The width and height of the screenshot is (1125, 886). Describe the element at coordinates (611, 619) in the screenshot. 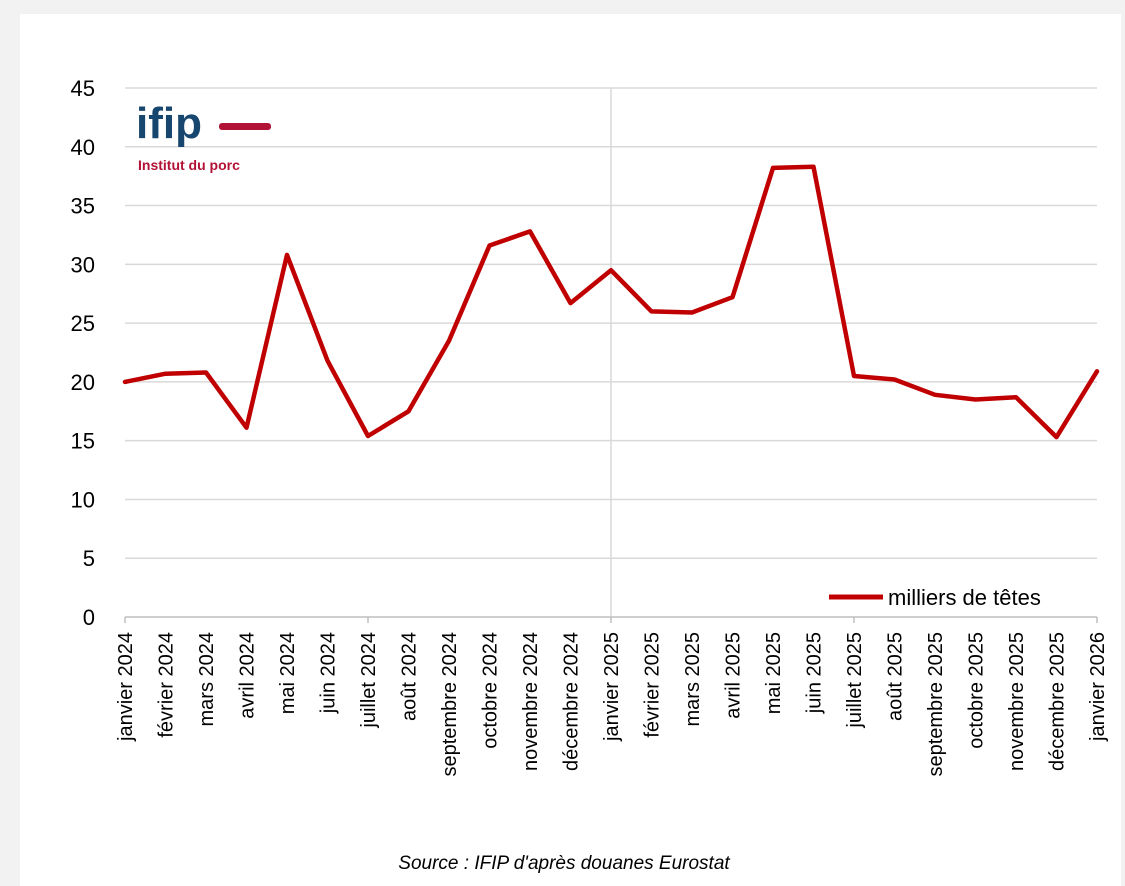

I see `x-axis` at that location.